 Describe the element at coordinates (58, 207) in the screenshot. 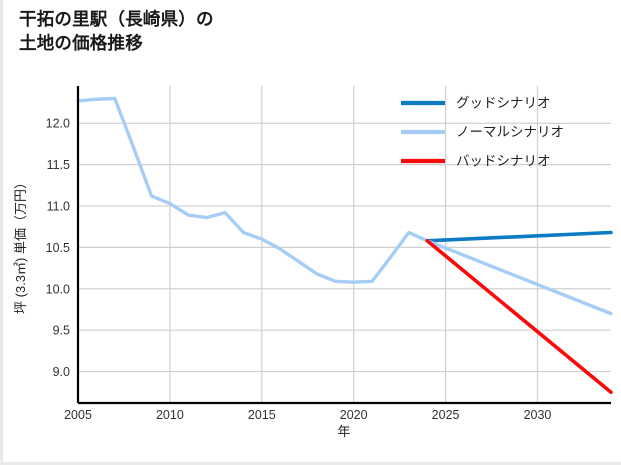

I see `y-tick-label: 11.0` at that location.